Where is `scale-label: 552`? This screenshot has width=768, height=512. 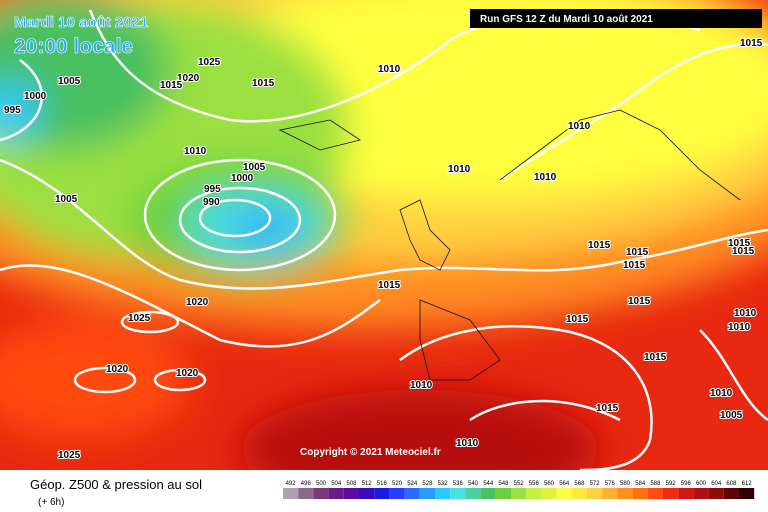 scale-label: 552 is located at coordinates (519, 484).